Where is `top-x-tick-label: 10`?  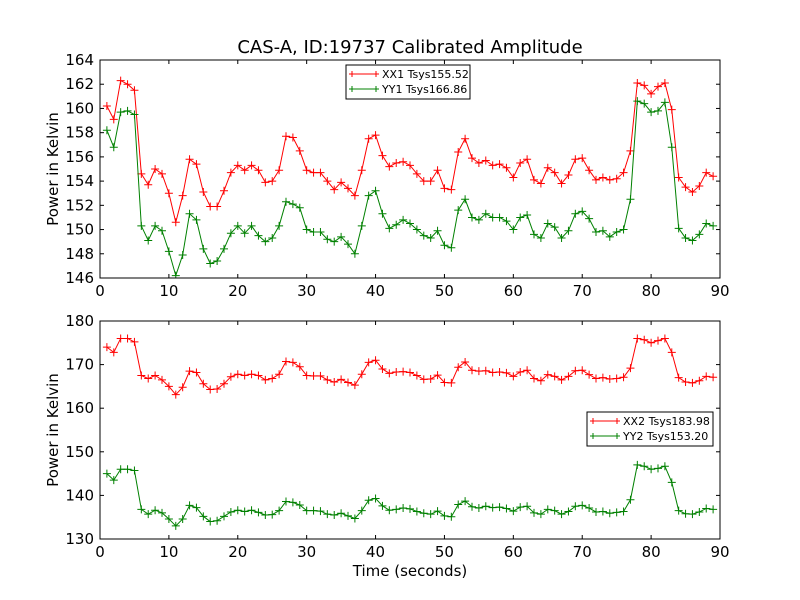
top-x-tick-label: 10 is located at coordinates (168, 291).